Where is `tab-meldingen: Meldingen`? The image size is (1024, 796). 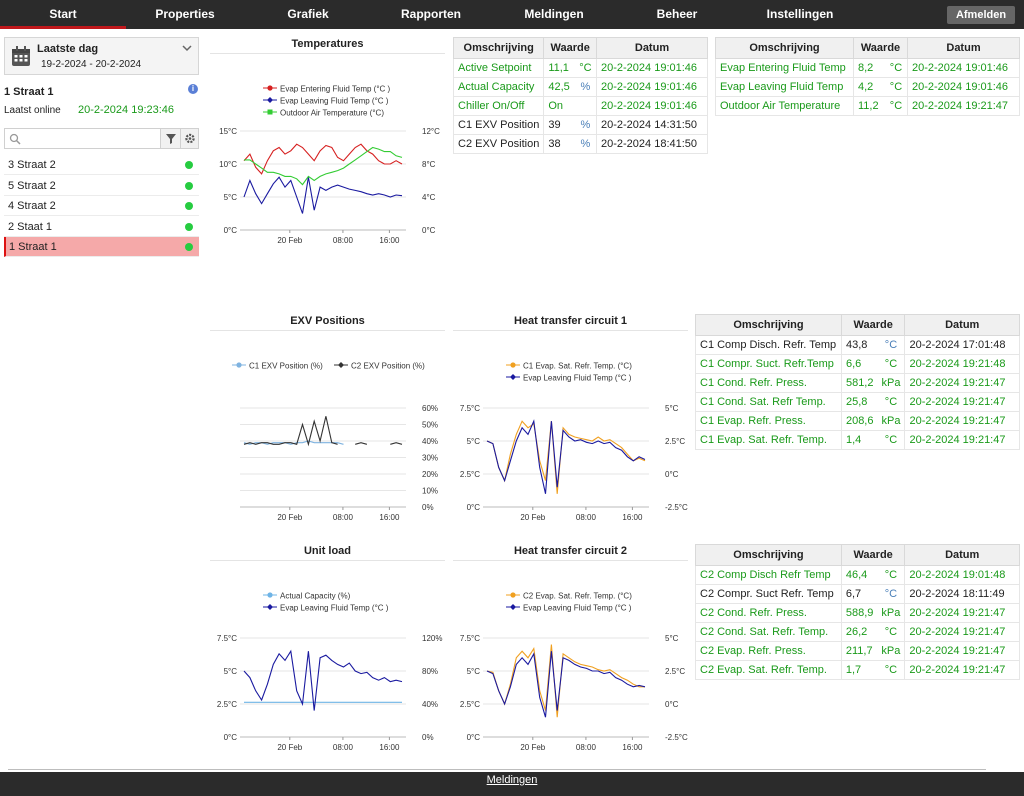 tab-meldingen: Meldingen is located at coordinates (554, 14).